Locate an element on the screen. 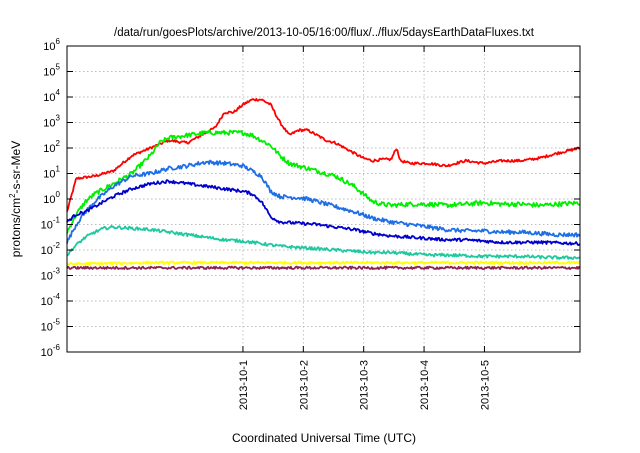 This screenshot has height=453, width=640. x-tick-label: 2013-10-4 is located at coordinates (425, 385).